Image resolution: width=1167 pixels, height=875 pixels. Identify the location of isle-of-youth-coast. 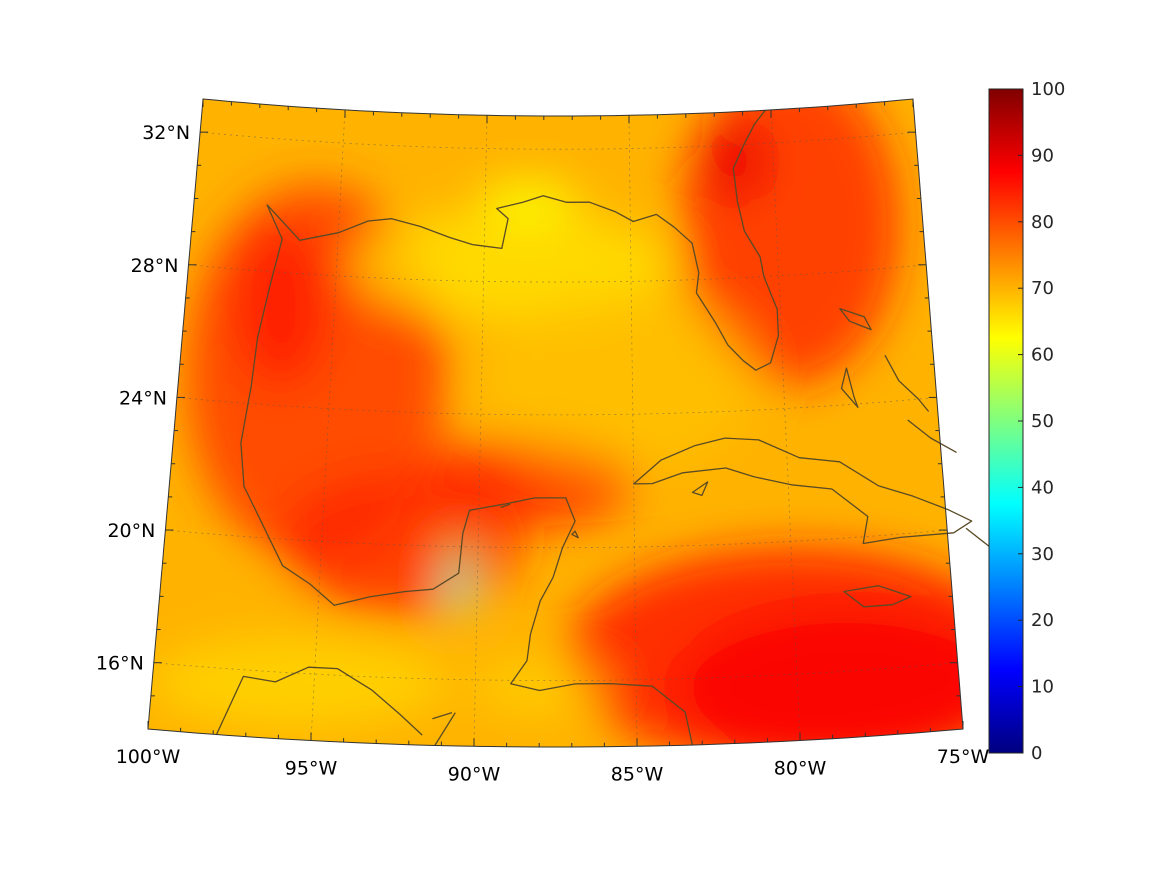
(700, 489).